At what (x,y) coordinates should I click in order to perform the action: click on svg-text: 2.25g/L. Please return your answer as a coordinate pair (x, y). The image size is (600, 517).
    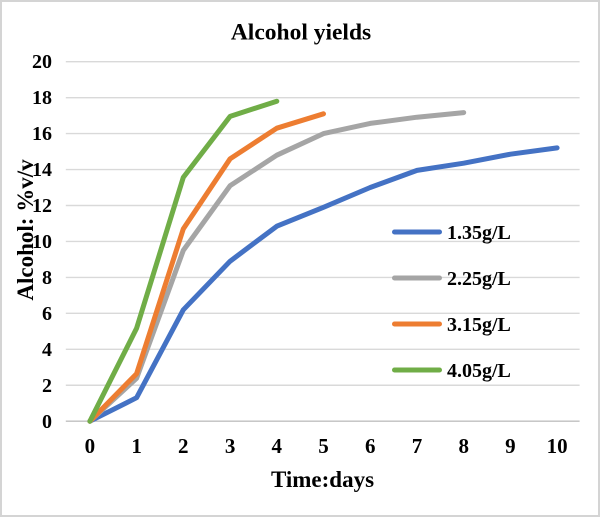
    Looking at the image, I should click on (479, 279).